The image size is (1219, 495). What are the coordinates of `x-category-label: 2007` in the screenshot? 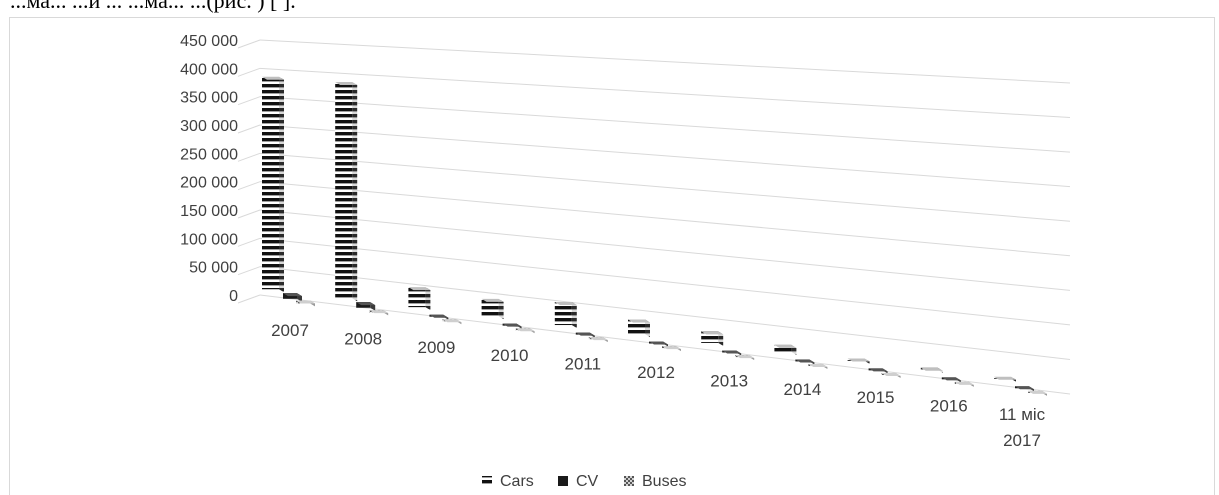 It's located at (290, 330).